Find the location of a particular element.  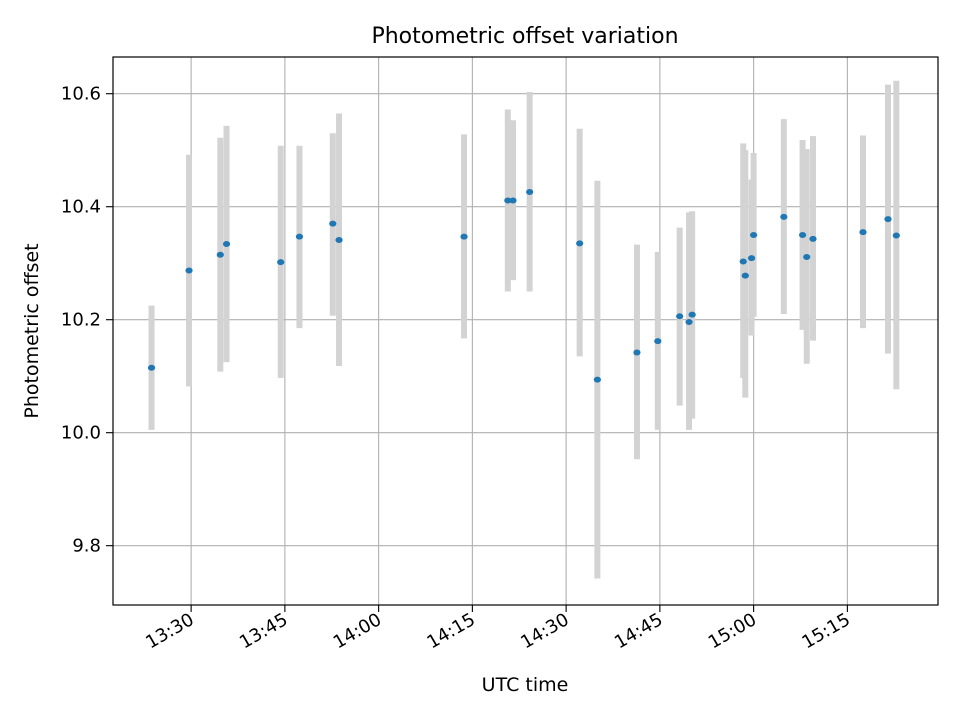

y-tick-label: 10.6 is located at coordinates (81, 94).